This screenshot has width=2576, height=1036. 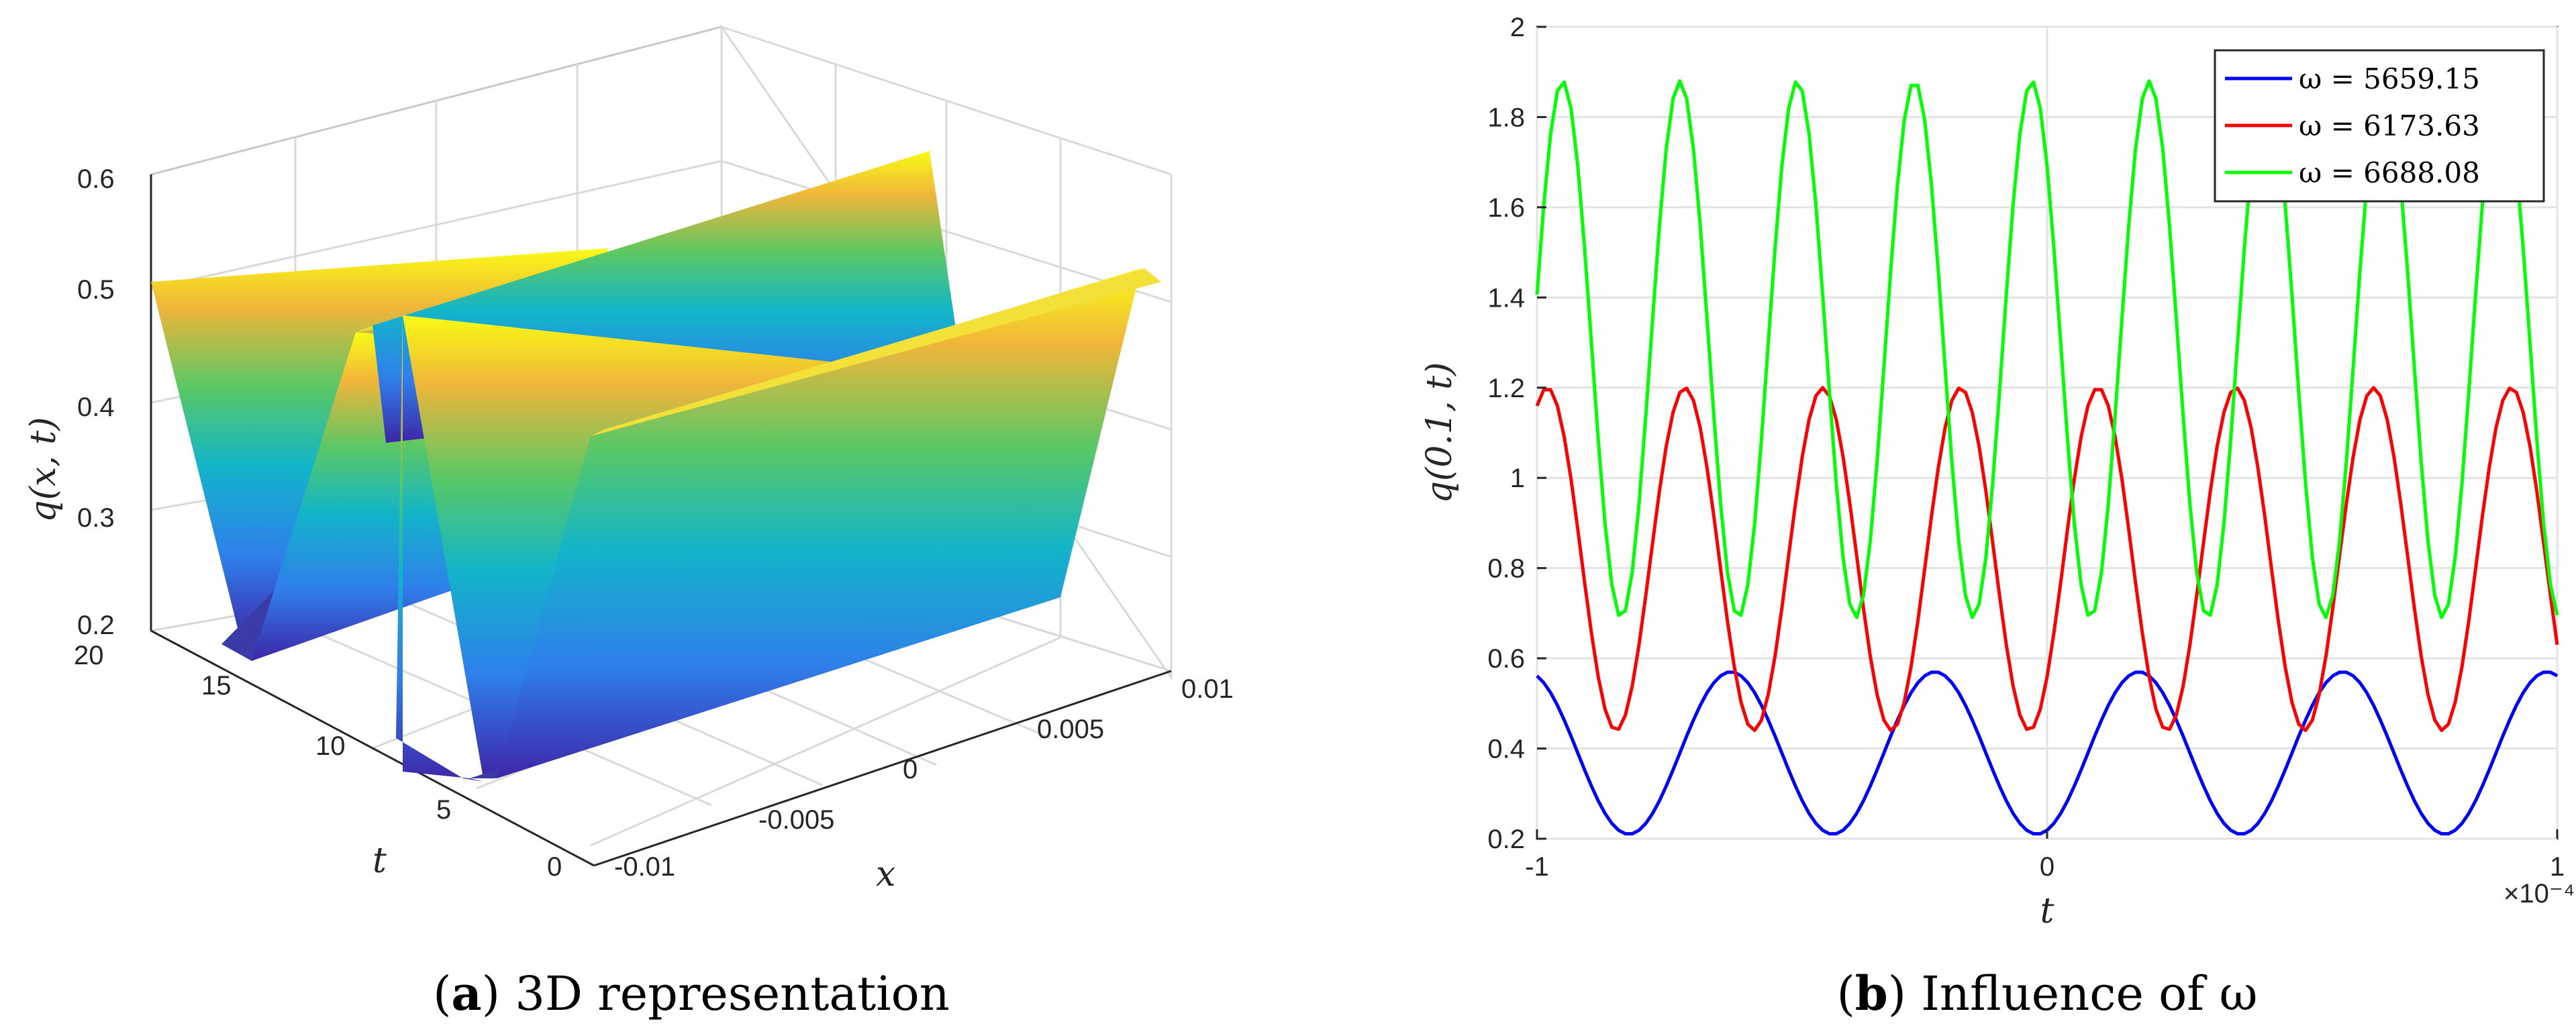 I want to click on x-tick-0.01: 0.01, so click(x=1207, y=689).